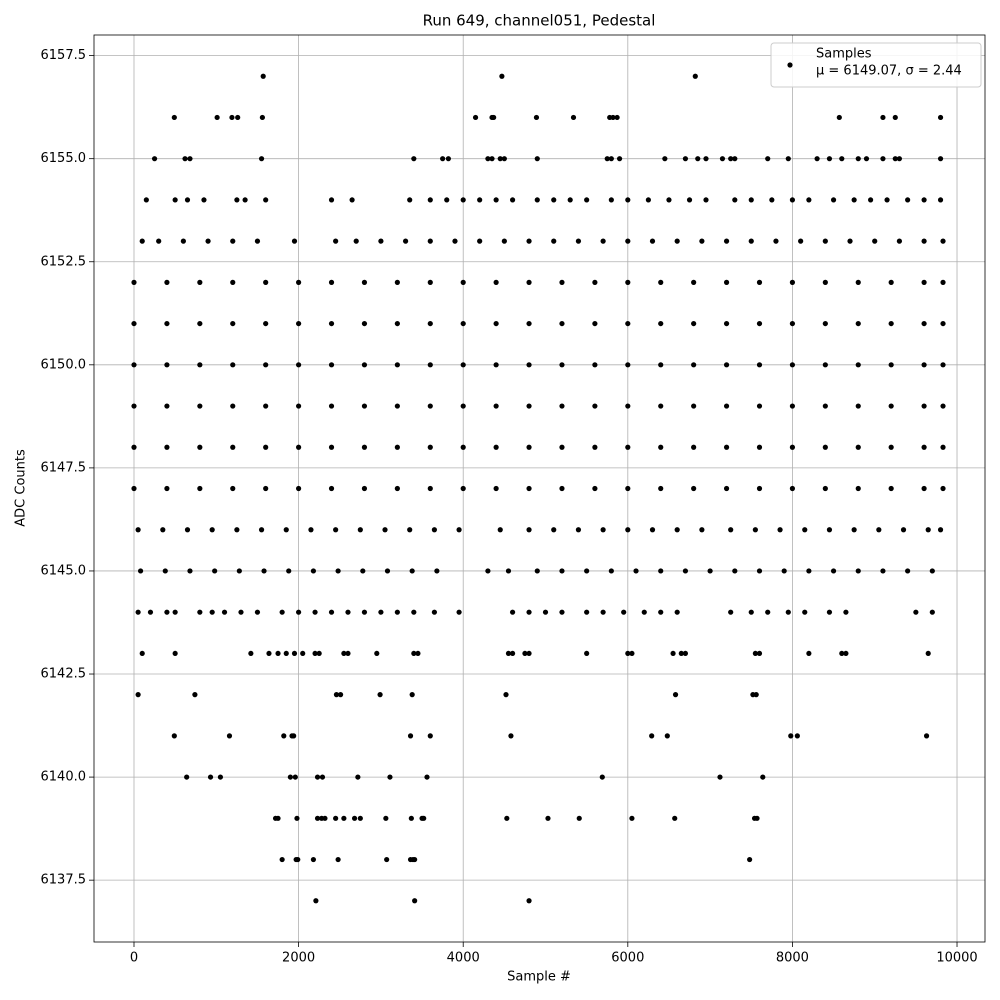 Image resolution: width=1000 pixels, height=1000 pixels. Describe the element at coordinates (64, 261) in the screenshot. I see `y-tick-label: 6152.5` at that location.